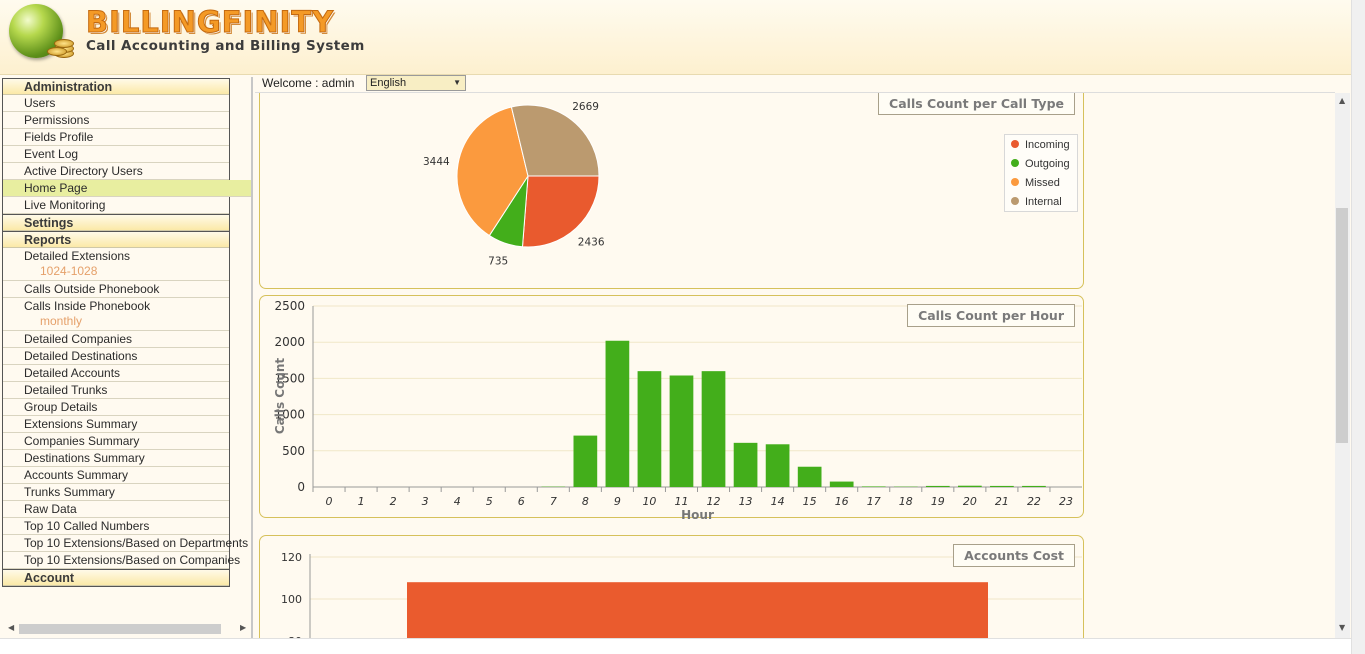  I want to click on sidebar-group-reports: Reports, so click(116, 239).